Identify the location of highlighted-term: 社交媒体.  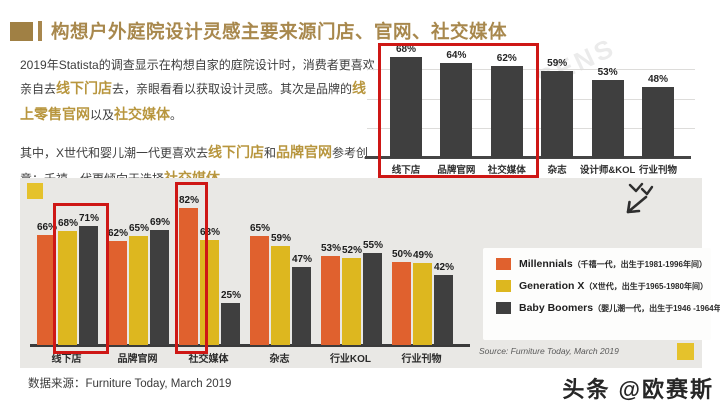
(142, 114).